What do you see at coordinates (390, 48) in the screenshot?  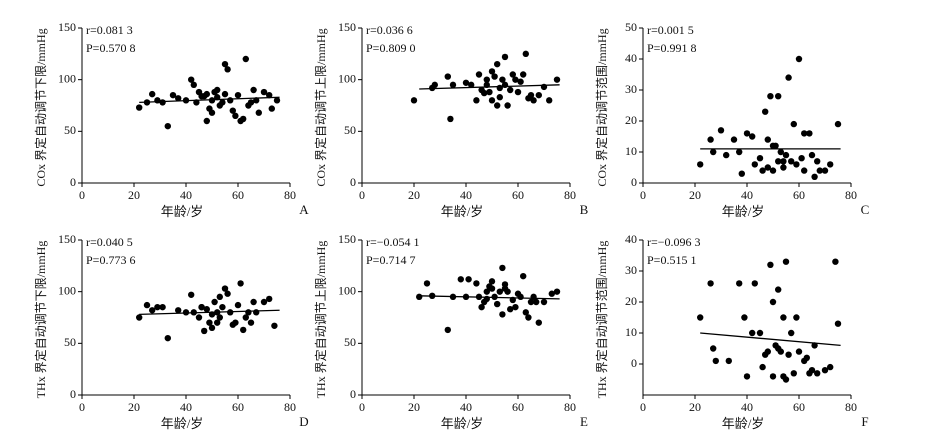 I see `stat-annotation: P=0.809 0` at bounding box center [390, 48].